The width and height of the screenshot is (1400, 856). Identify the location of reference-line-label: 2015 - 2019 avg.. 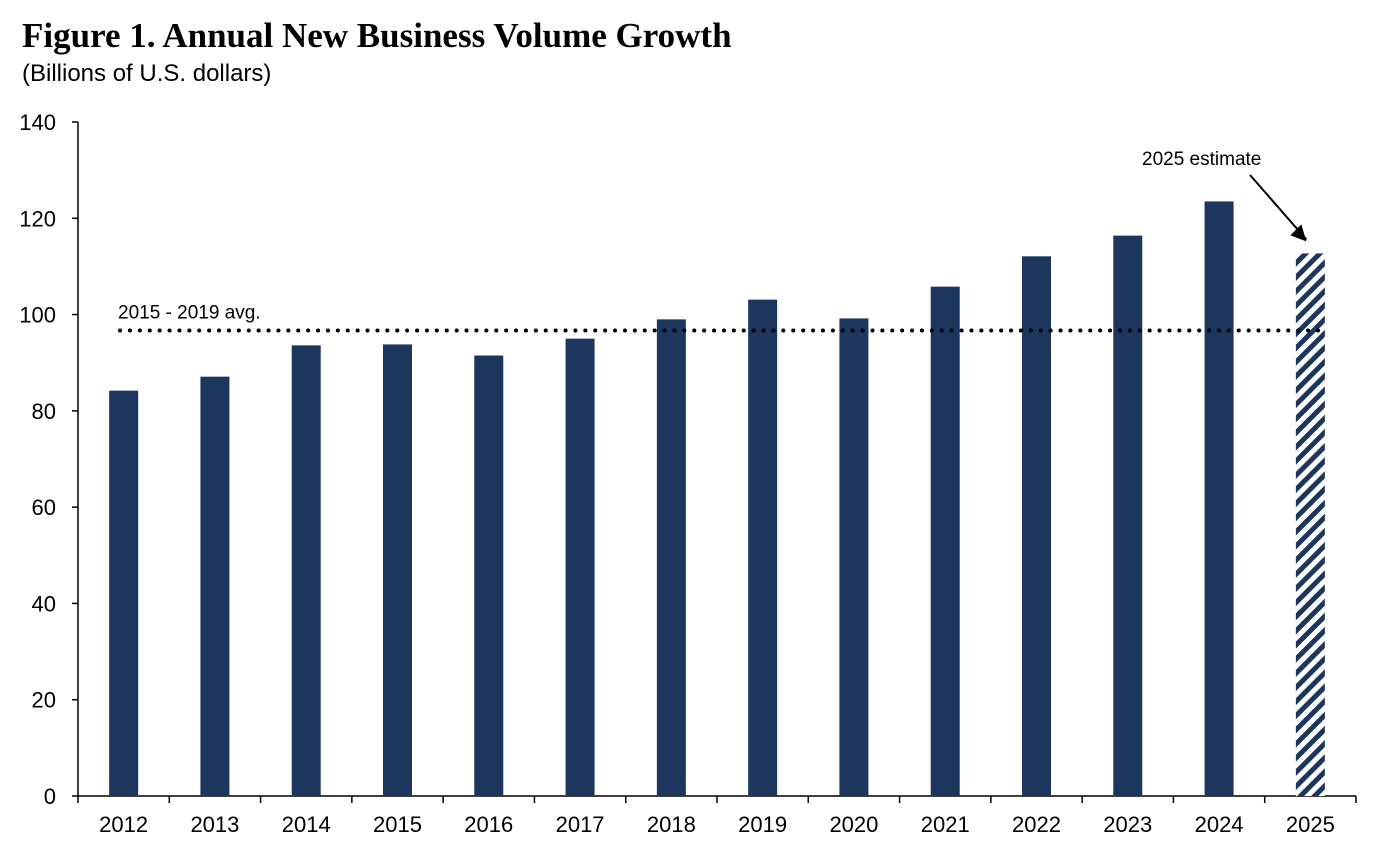
(189, 312).